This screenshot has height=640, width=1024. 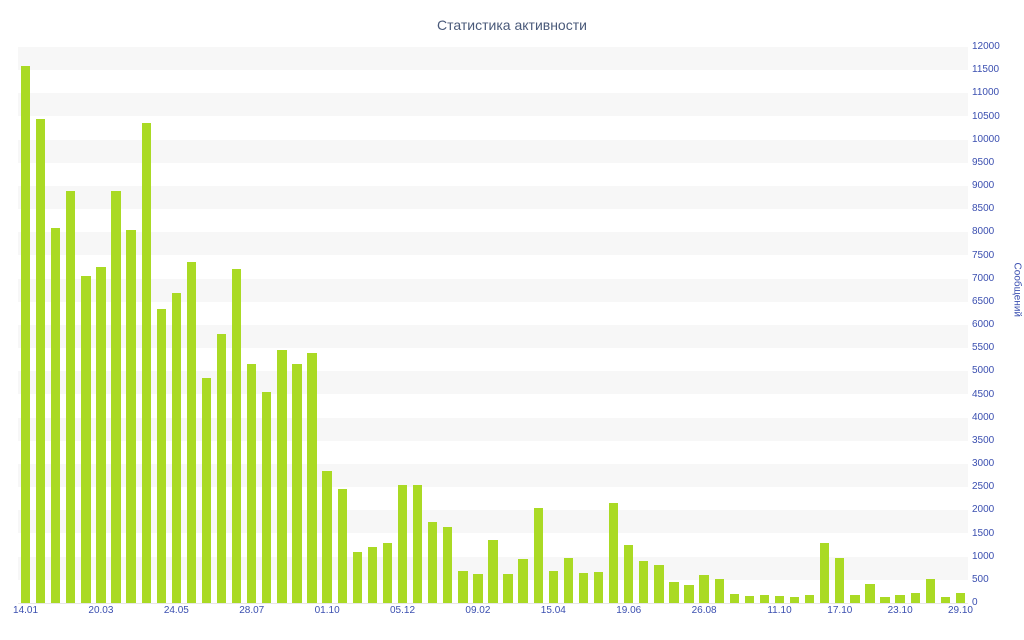 What do you see at coordinates (1016, 289) in the screenshot?
I see `y-axis-title: Сообщений` at bounding box center [1016, 289].